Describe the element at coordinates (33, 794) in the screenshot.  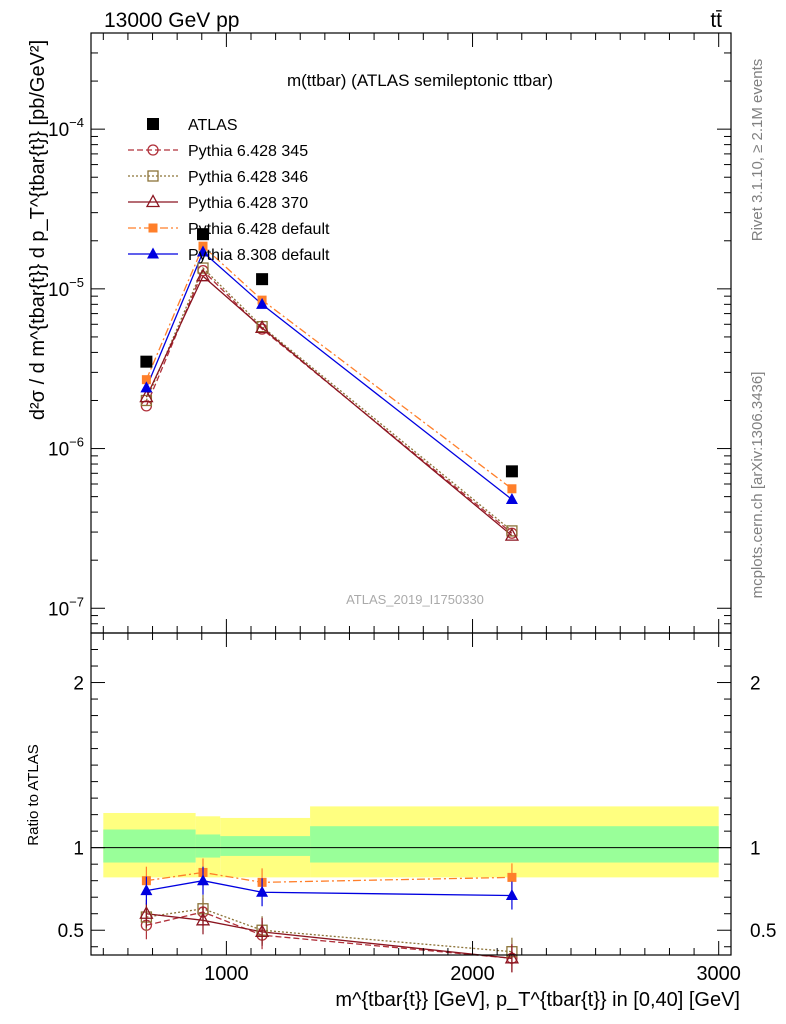
I see `ratio-y-axis-label: Ratio to ATLAS` at that location.